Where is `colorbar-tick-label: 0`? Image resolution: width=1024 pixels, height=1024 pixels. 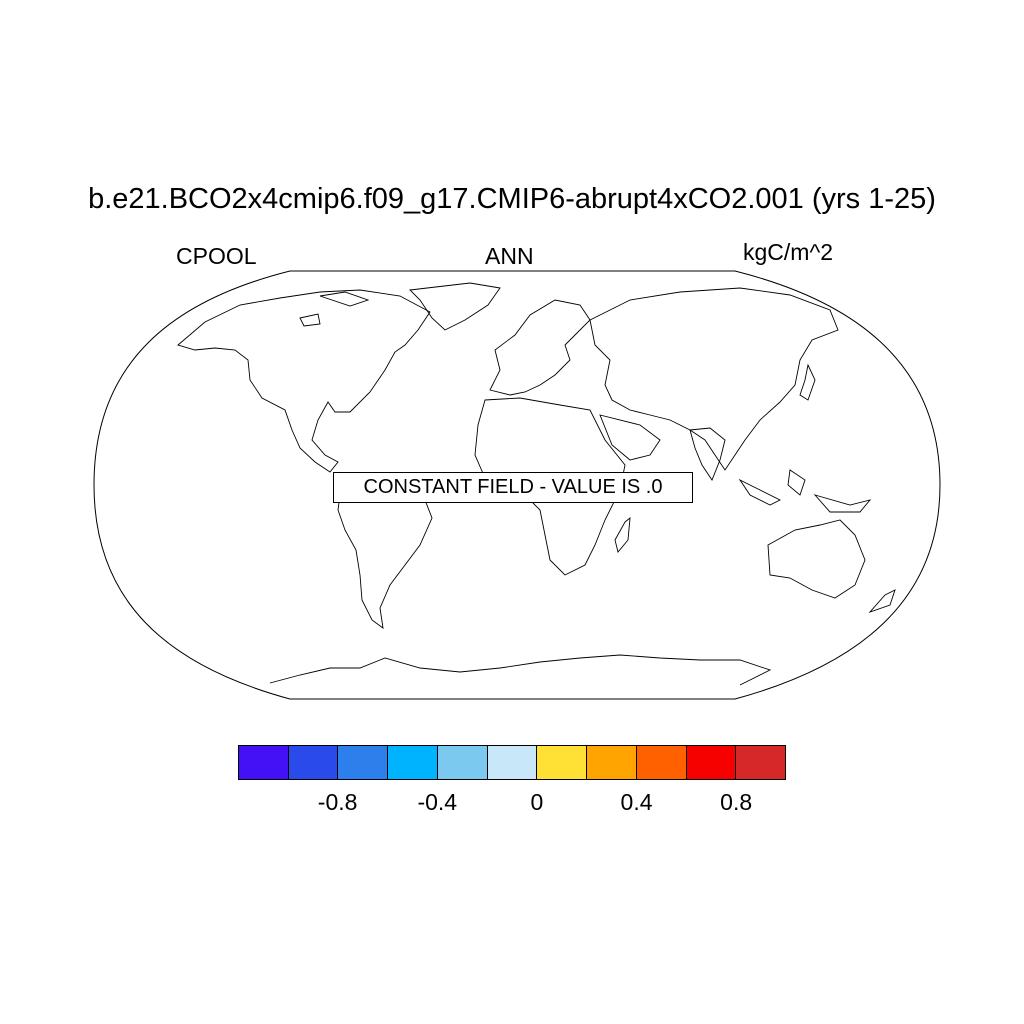
colorbar-tick-label: 0 is located at coordinates (537, 802).